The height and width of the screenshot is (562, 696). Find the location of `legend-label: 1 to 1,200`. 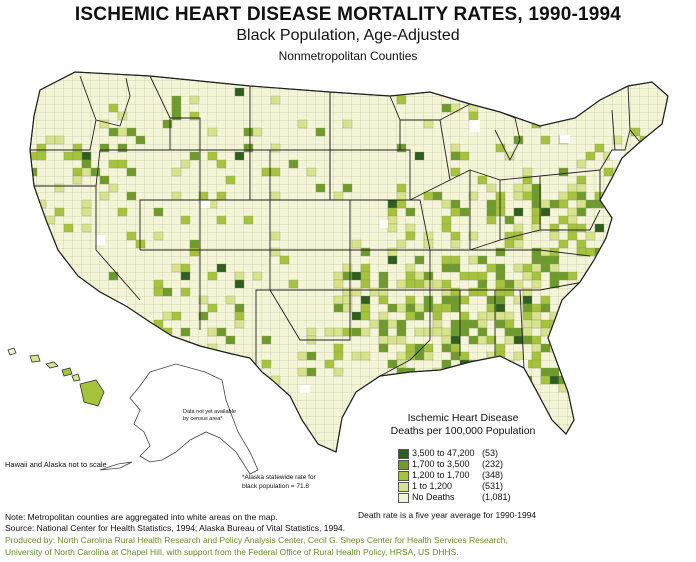

legend-label: 1 to 1,200 is located at coordinates (432, 486).